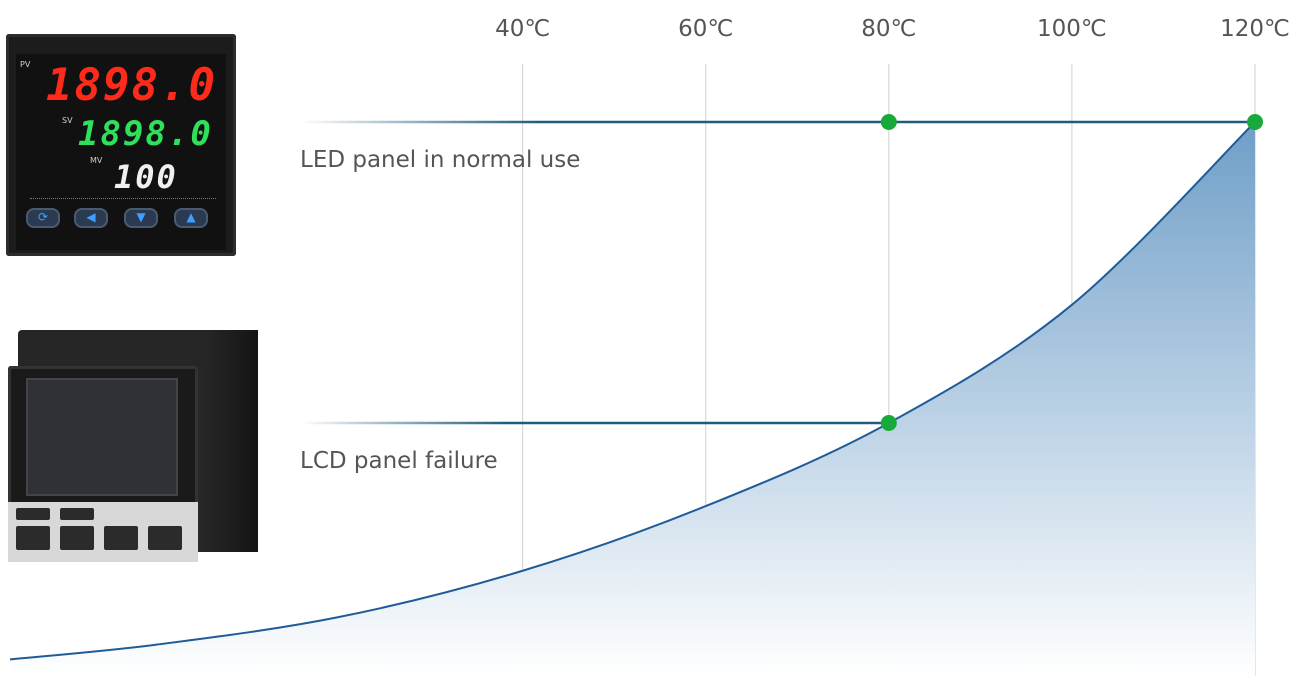 This screenshot has height=676, width=1295. I want to click on led-controller-image: PV 1898.0 SV 1898.0 MV 100 ⟳ ◀ ▼ ▲, so click(121, 145).